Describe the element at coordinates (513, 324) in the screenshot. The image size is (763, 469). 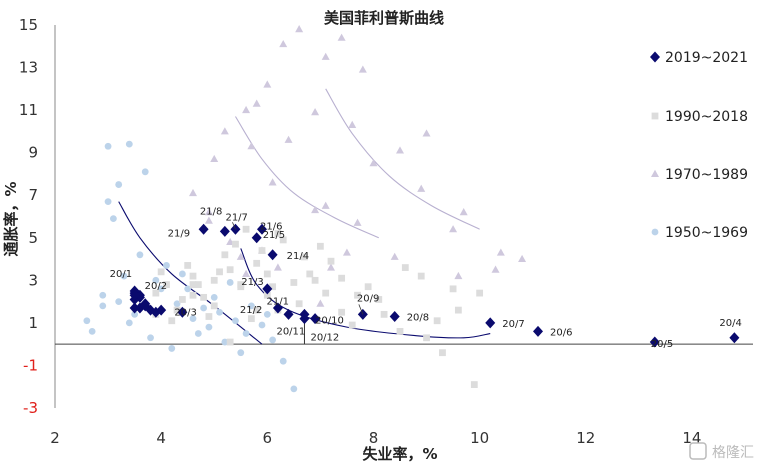
I see `point-label: 20/7` at that location.